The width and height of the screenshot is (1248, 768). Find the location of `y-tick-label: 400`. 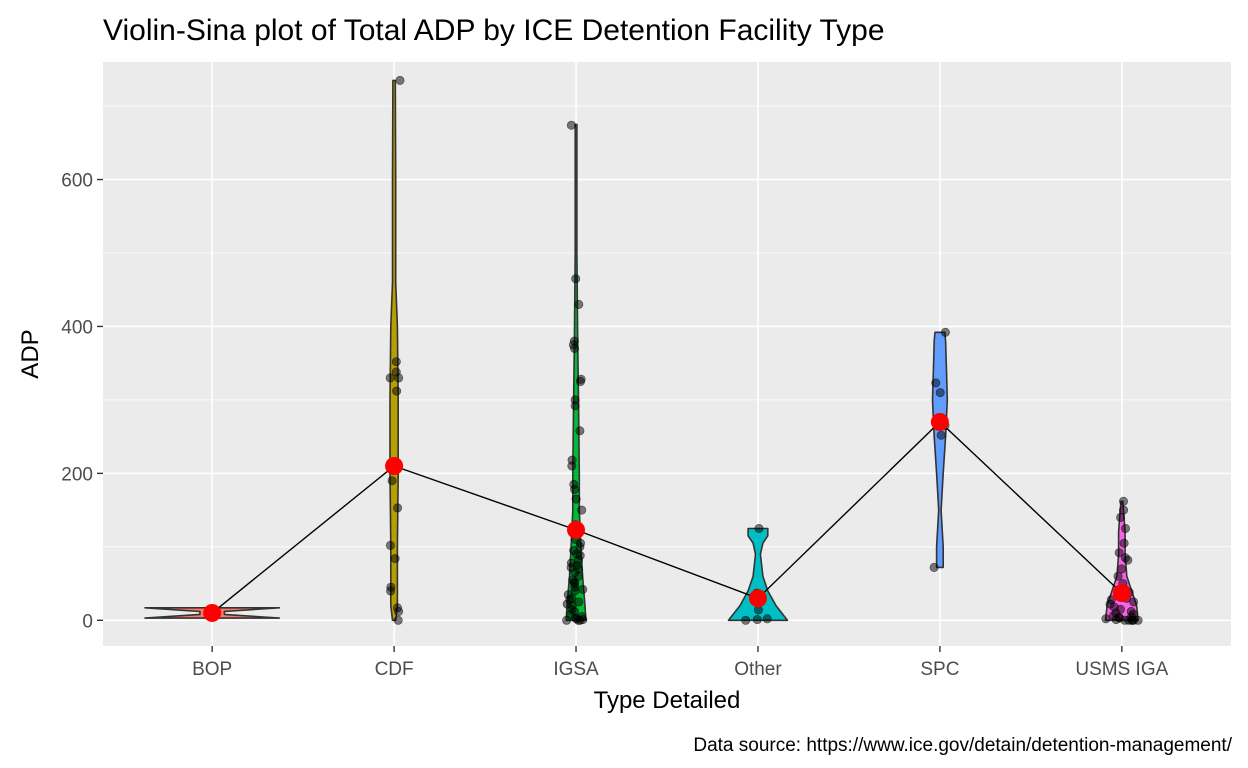

y-tick-label: 400 is located at coordinates (77, 327).